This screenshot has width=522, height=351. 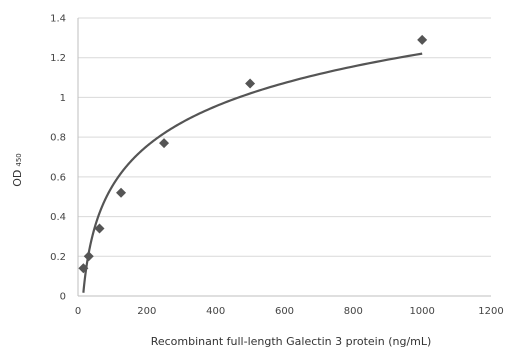 I want to click on x-tick-label-1: 200, so click(x=146, y=311).